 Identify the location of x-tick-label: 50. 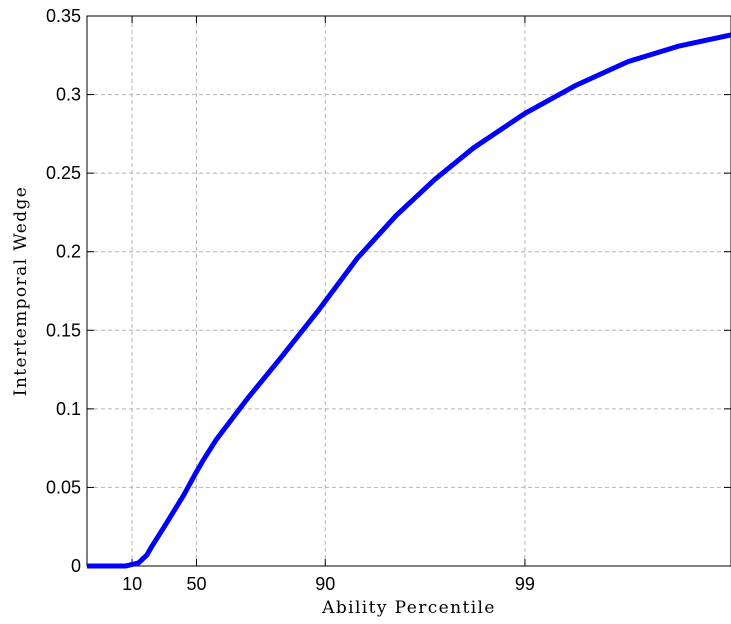
(196, 584).